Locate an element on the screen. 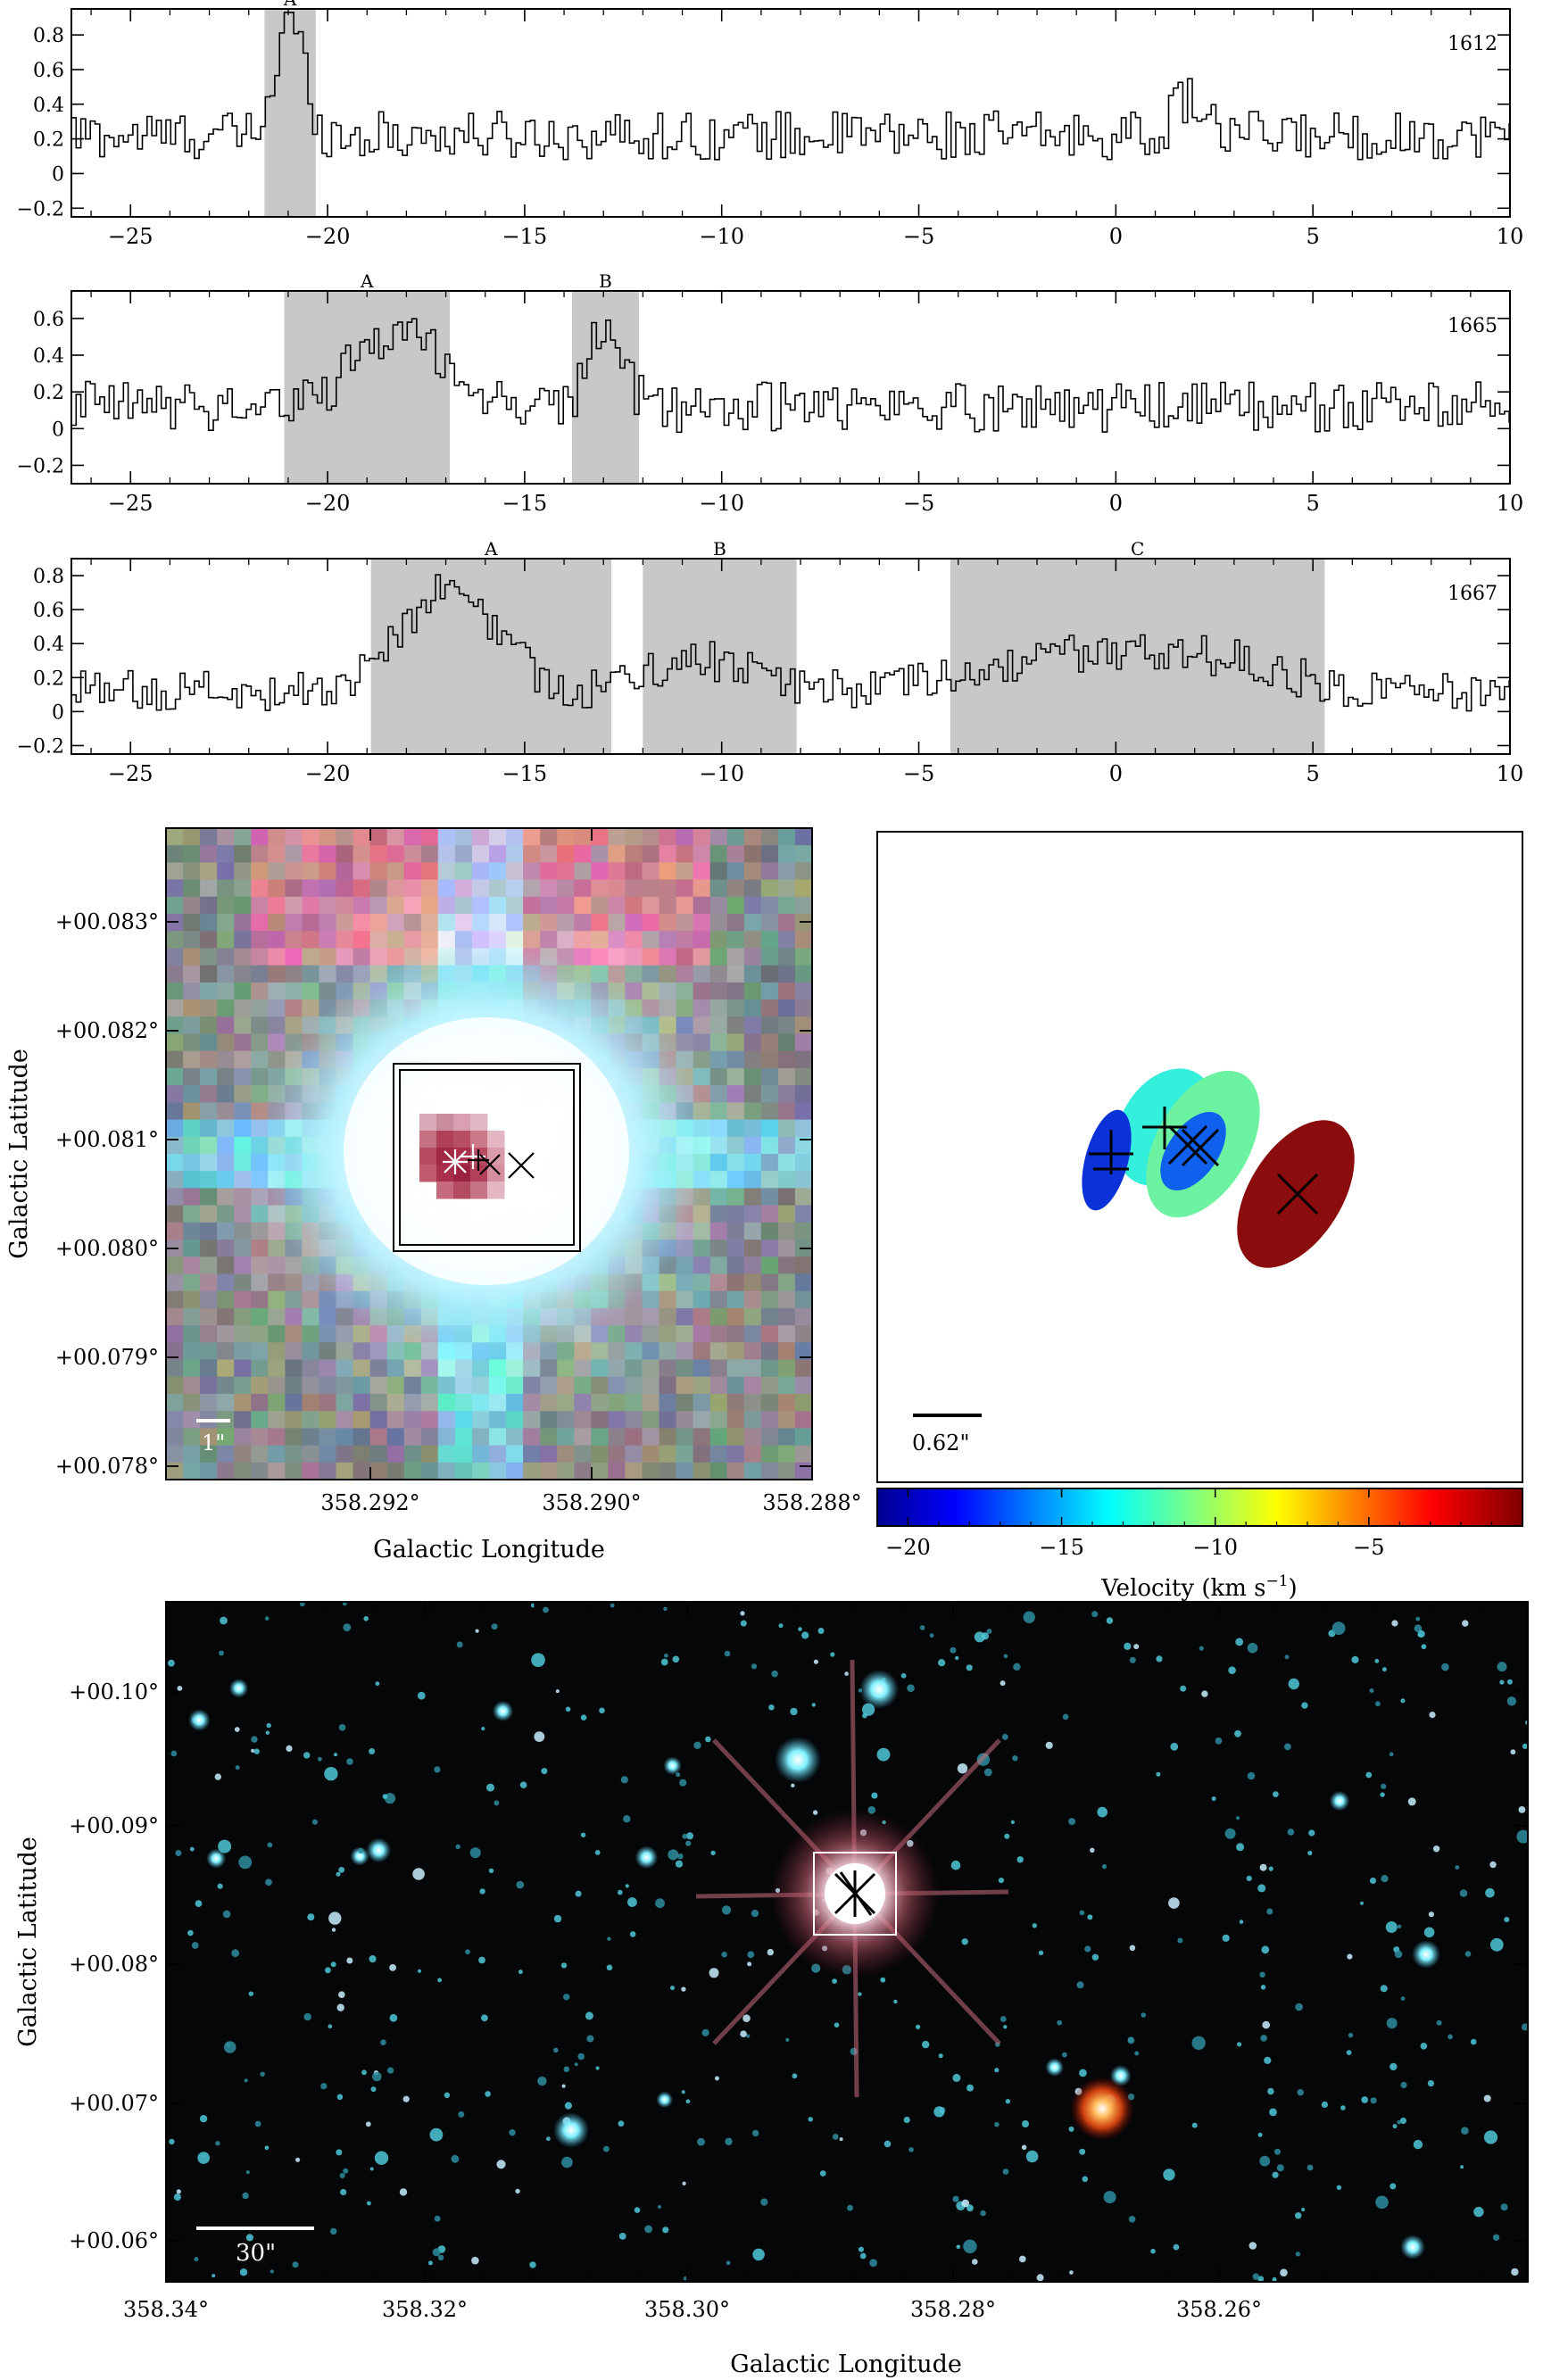  colorbar-tick-label: −10 is located at coordinates (1215, 1547).